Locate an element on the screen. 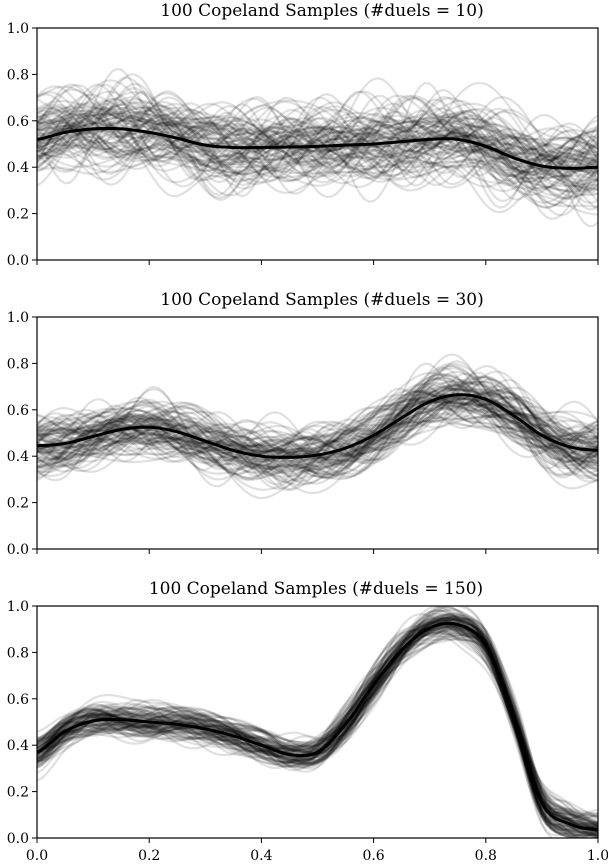 This screenshot has width=608, height=866. panel-3-title: 100 Copeland Samples (#duels = 150) is located at coordinates (316, 589).